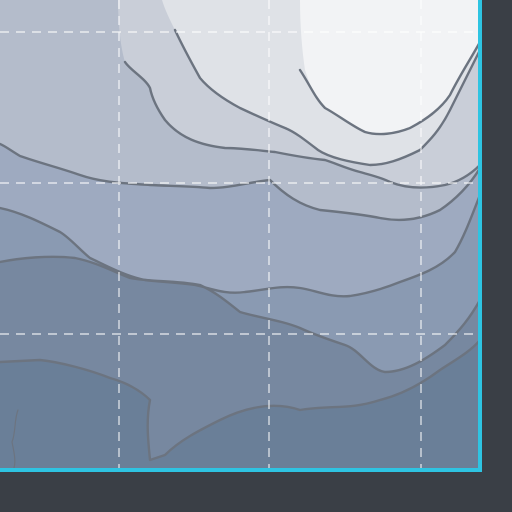 The width and height of the screenshot is (512, 512). Describe the element at coordinates (15, 439) in the screenshot. I see `contour-fragment` at that location.